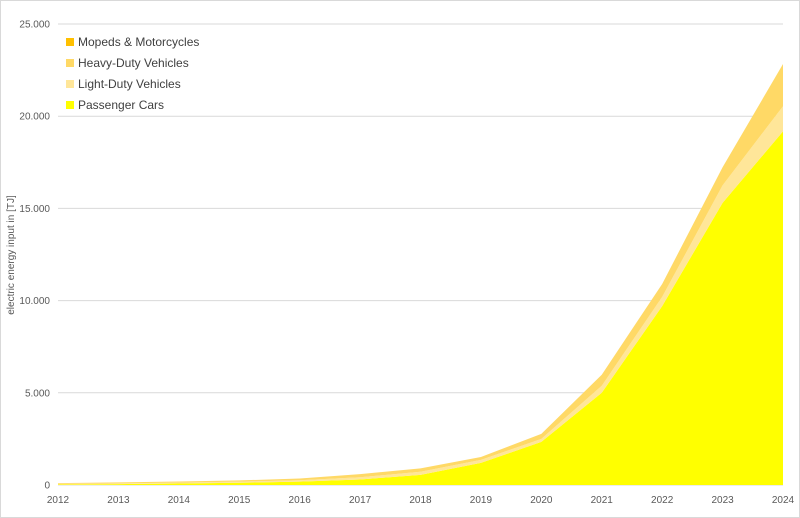 This screenshot has width=800, height=518. Describe the element at coordinates (70, 83) in the screenshot. I see `legend-swatch-light-duty` at that location.